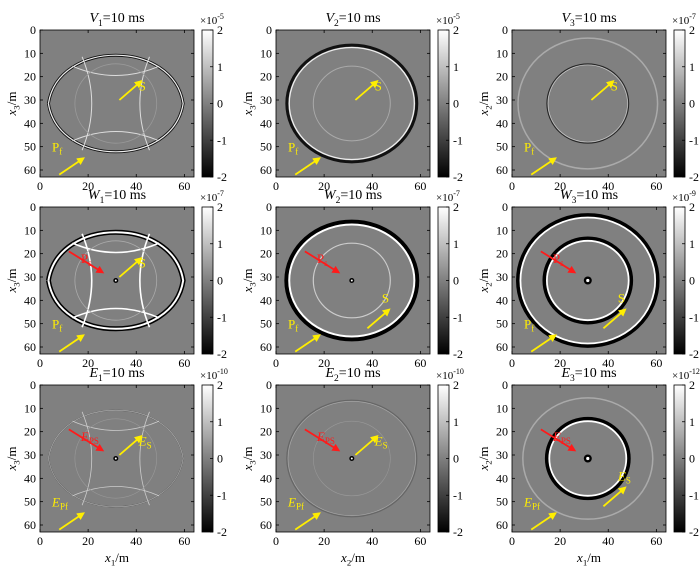 The height and width of the screenshot is (585, 700). What do you see at coordinates (684, 196) in the screenshot?
I see `colorbar-exponent: ×10⁻⁹` at bounding box center [684, 196].